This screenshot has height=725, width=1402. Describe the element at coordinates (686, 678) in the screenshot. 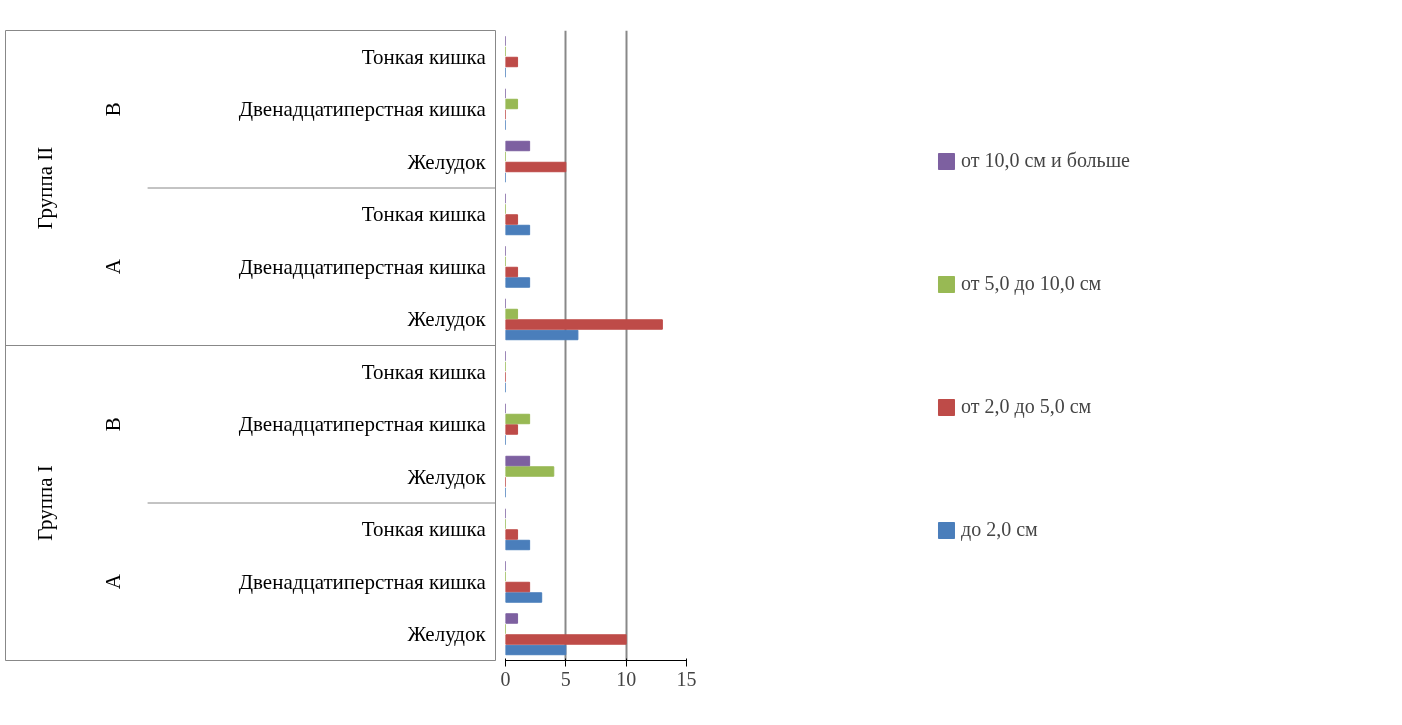

I see `x-tick-label: 15` at that location.